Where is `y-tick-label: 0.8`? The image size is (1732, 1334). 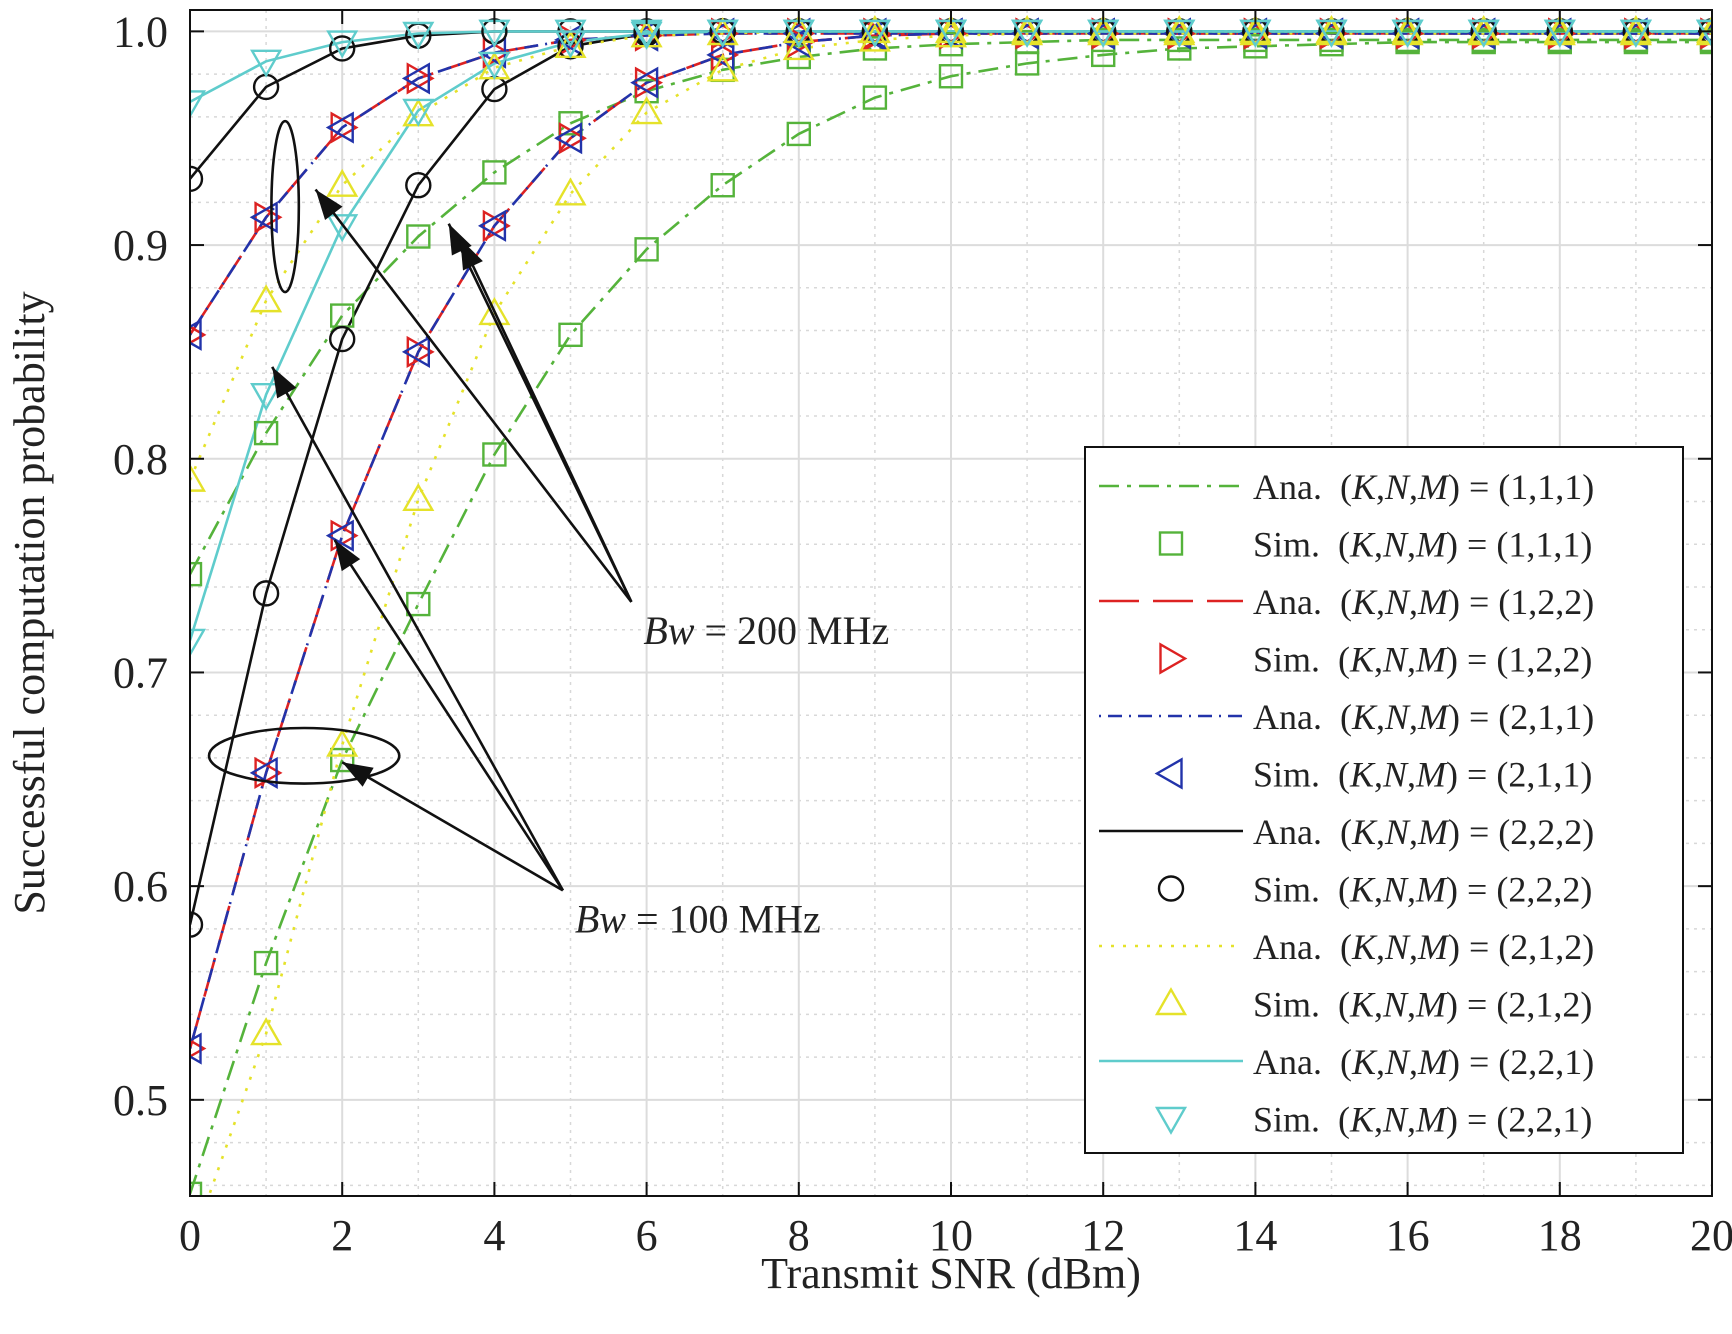
y-tick-label: 0.8 is located at coordinates (140, 459).